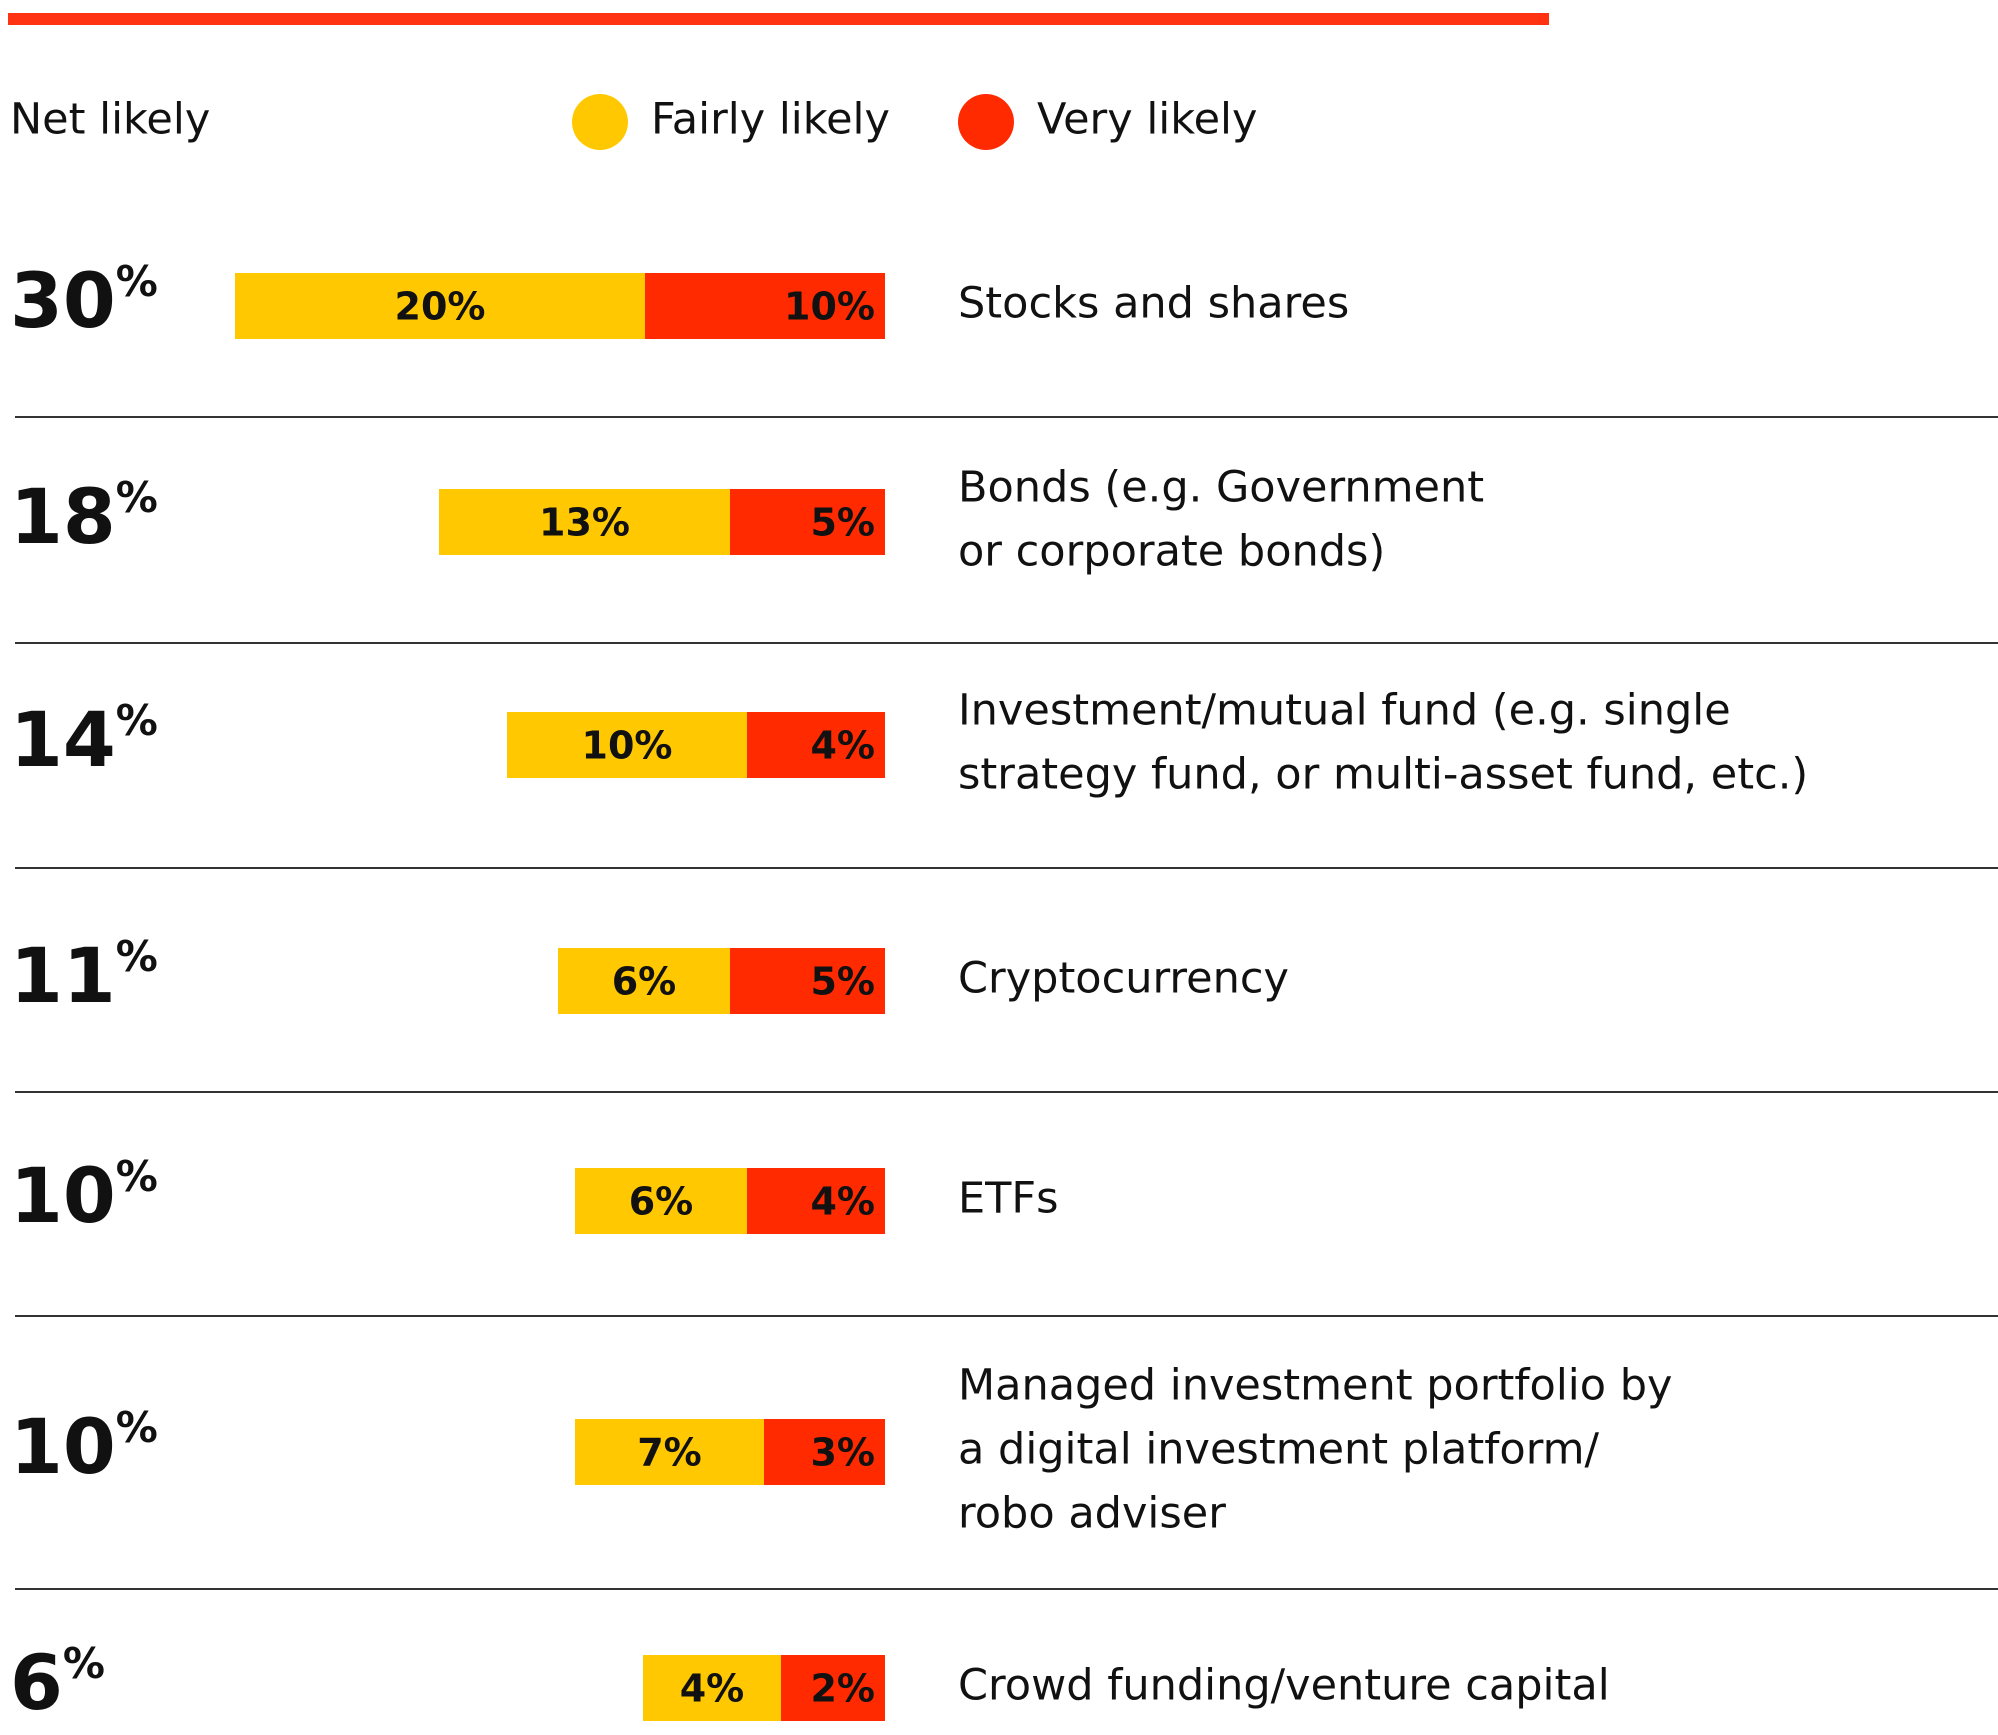 The width and height of the screenshot is (1998, 1735). What do you see at coordinates (770, 120) in the screenshot?
I see `legend-label: Fairly likely` at bounding box center [770, 120].